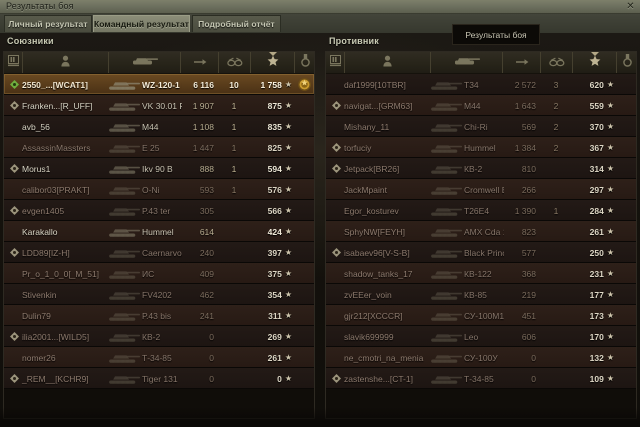 The image size is (640, 427). Describe the element at coordinates (39, 294) in the screenshot. I see `player-name-label: Stivenkin` at that location.